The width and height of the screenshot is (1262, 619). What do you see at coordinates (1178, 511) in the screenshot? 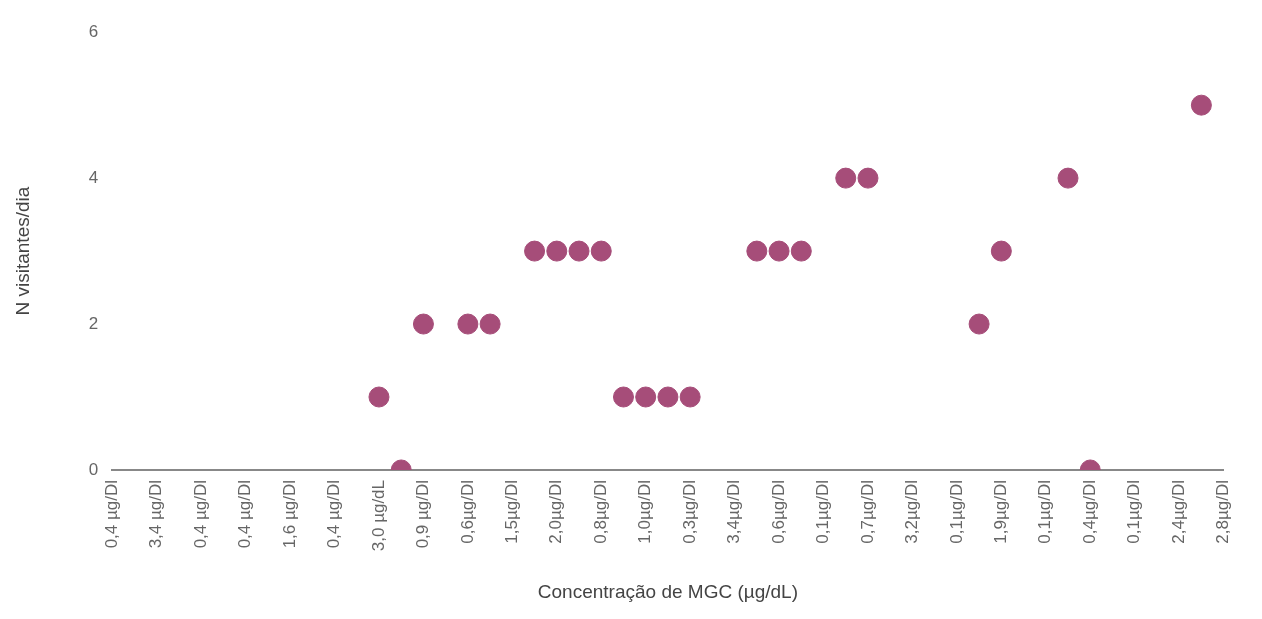
I see `x-tick-label: 2,4µg/Dl` at bounding box center [1178, 511].